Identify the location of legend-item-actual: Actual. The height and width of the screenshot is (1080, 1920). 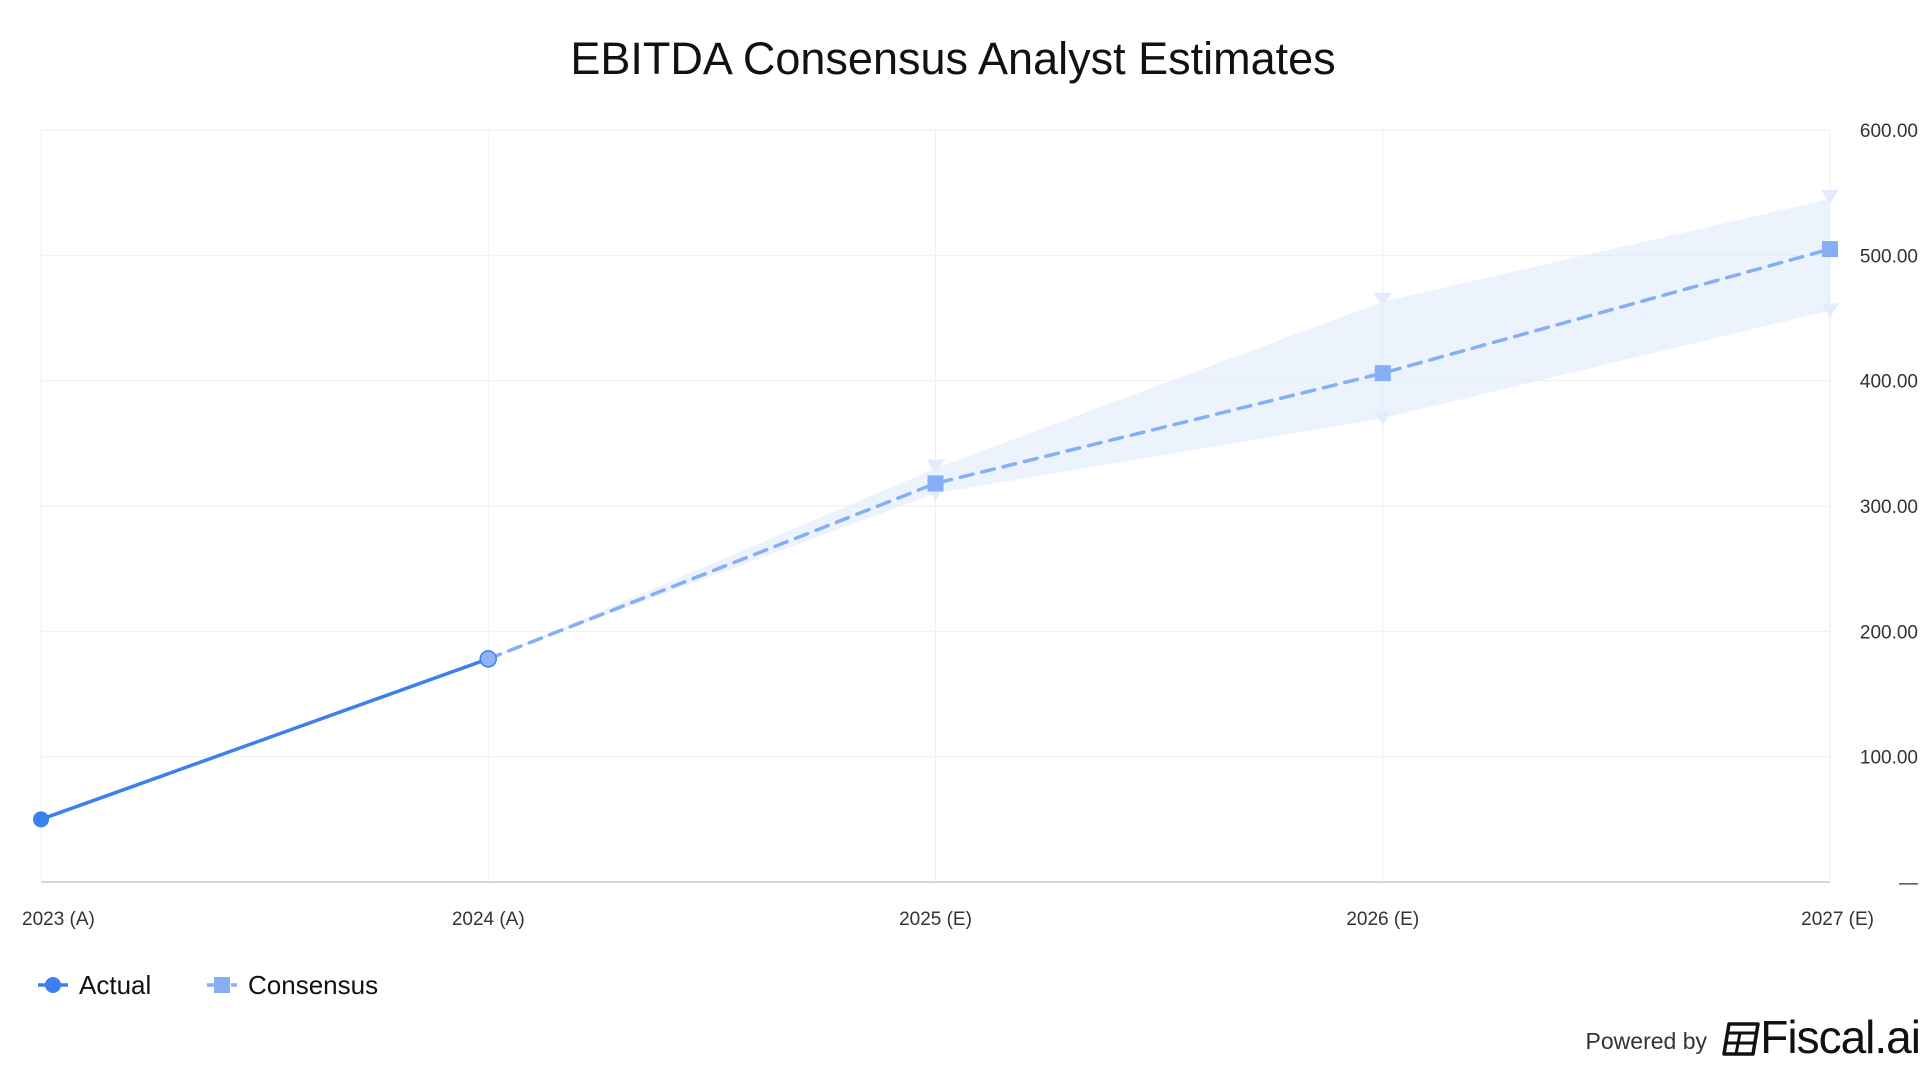
(94, 985).